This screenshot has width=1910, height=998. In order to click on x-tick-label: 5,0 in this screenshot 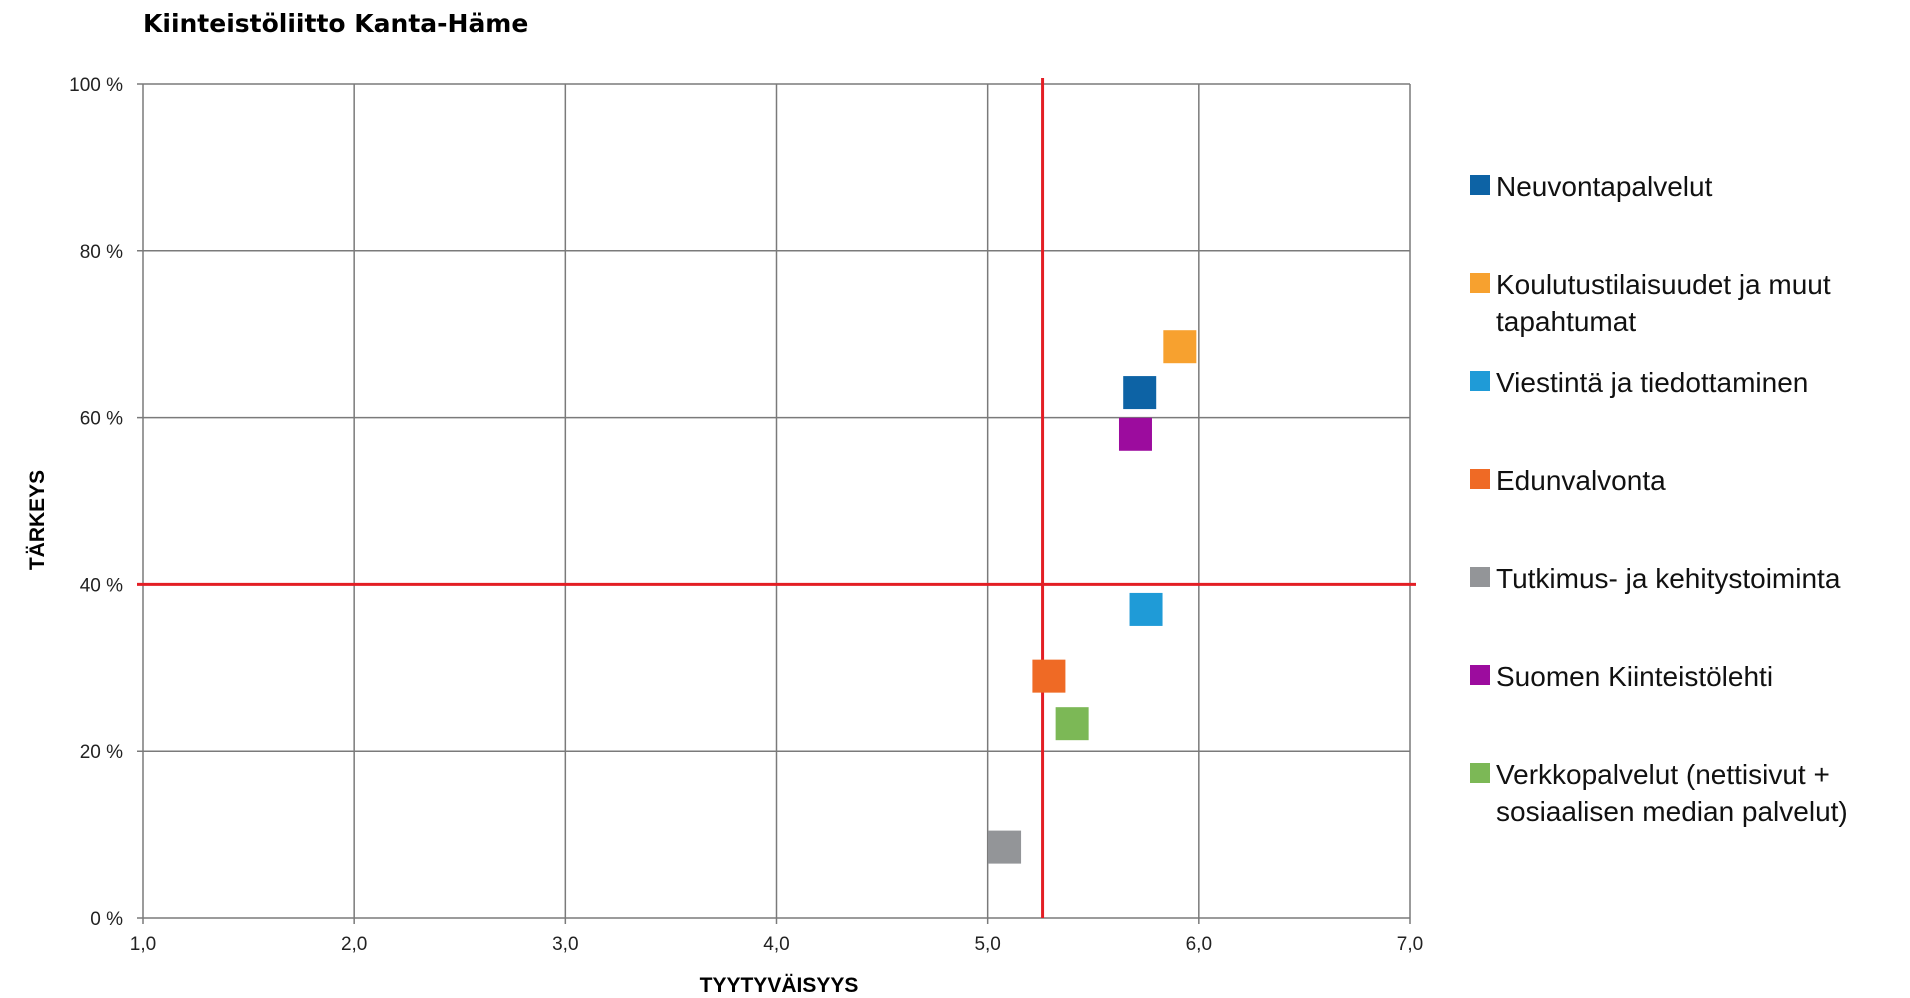, I will do `click(987, 944)`.